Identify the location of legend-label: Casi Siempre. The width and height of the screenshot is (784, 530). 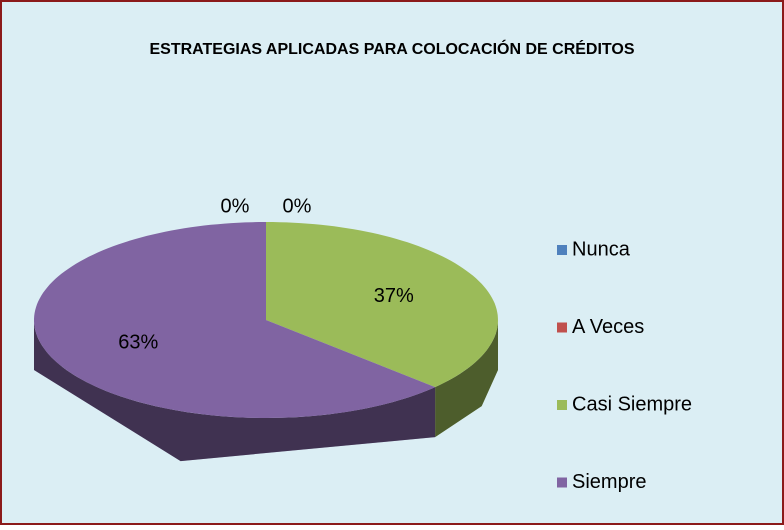
(632, 404).